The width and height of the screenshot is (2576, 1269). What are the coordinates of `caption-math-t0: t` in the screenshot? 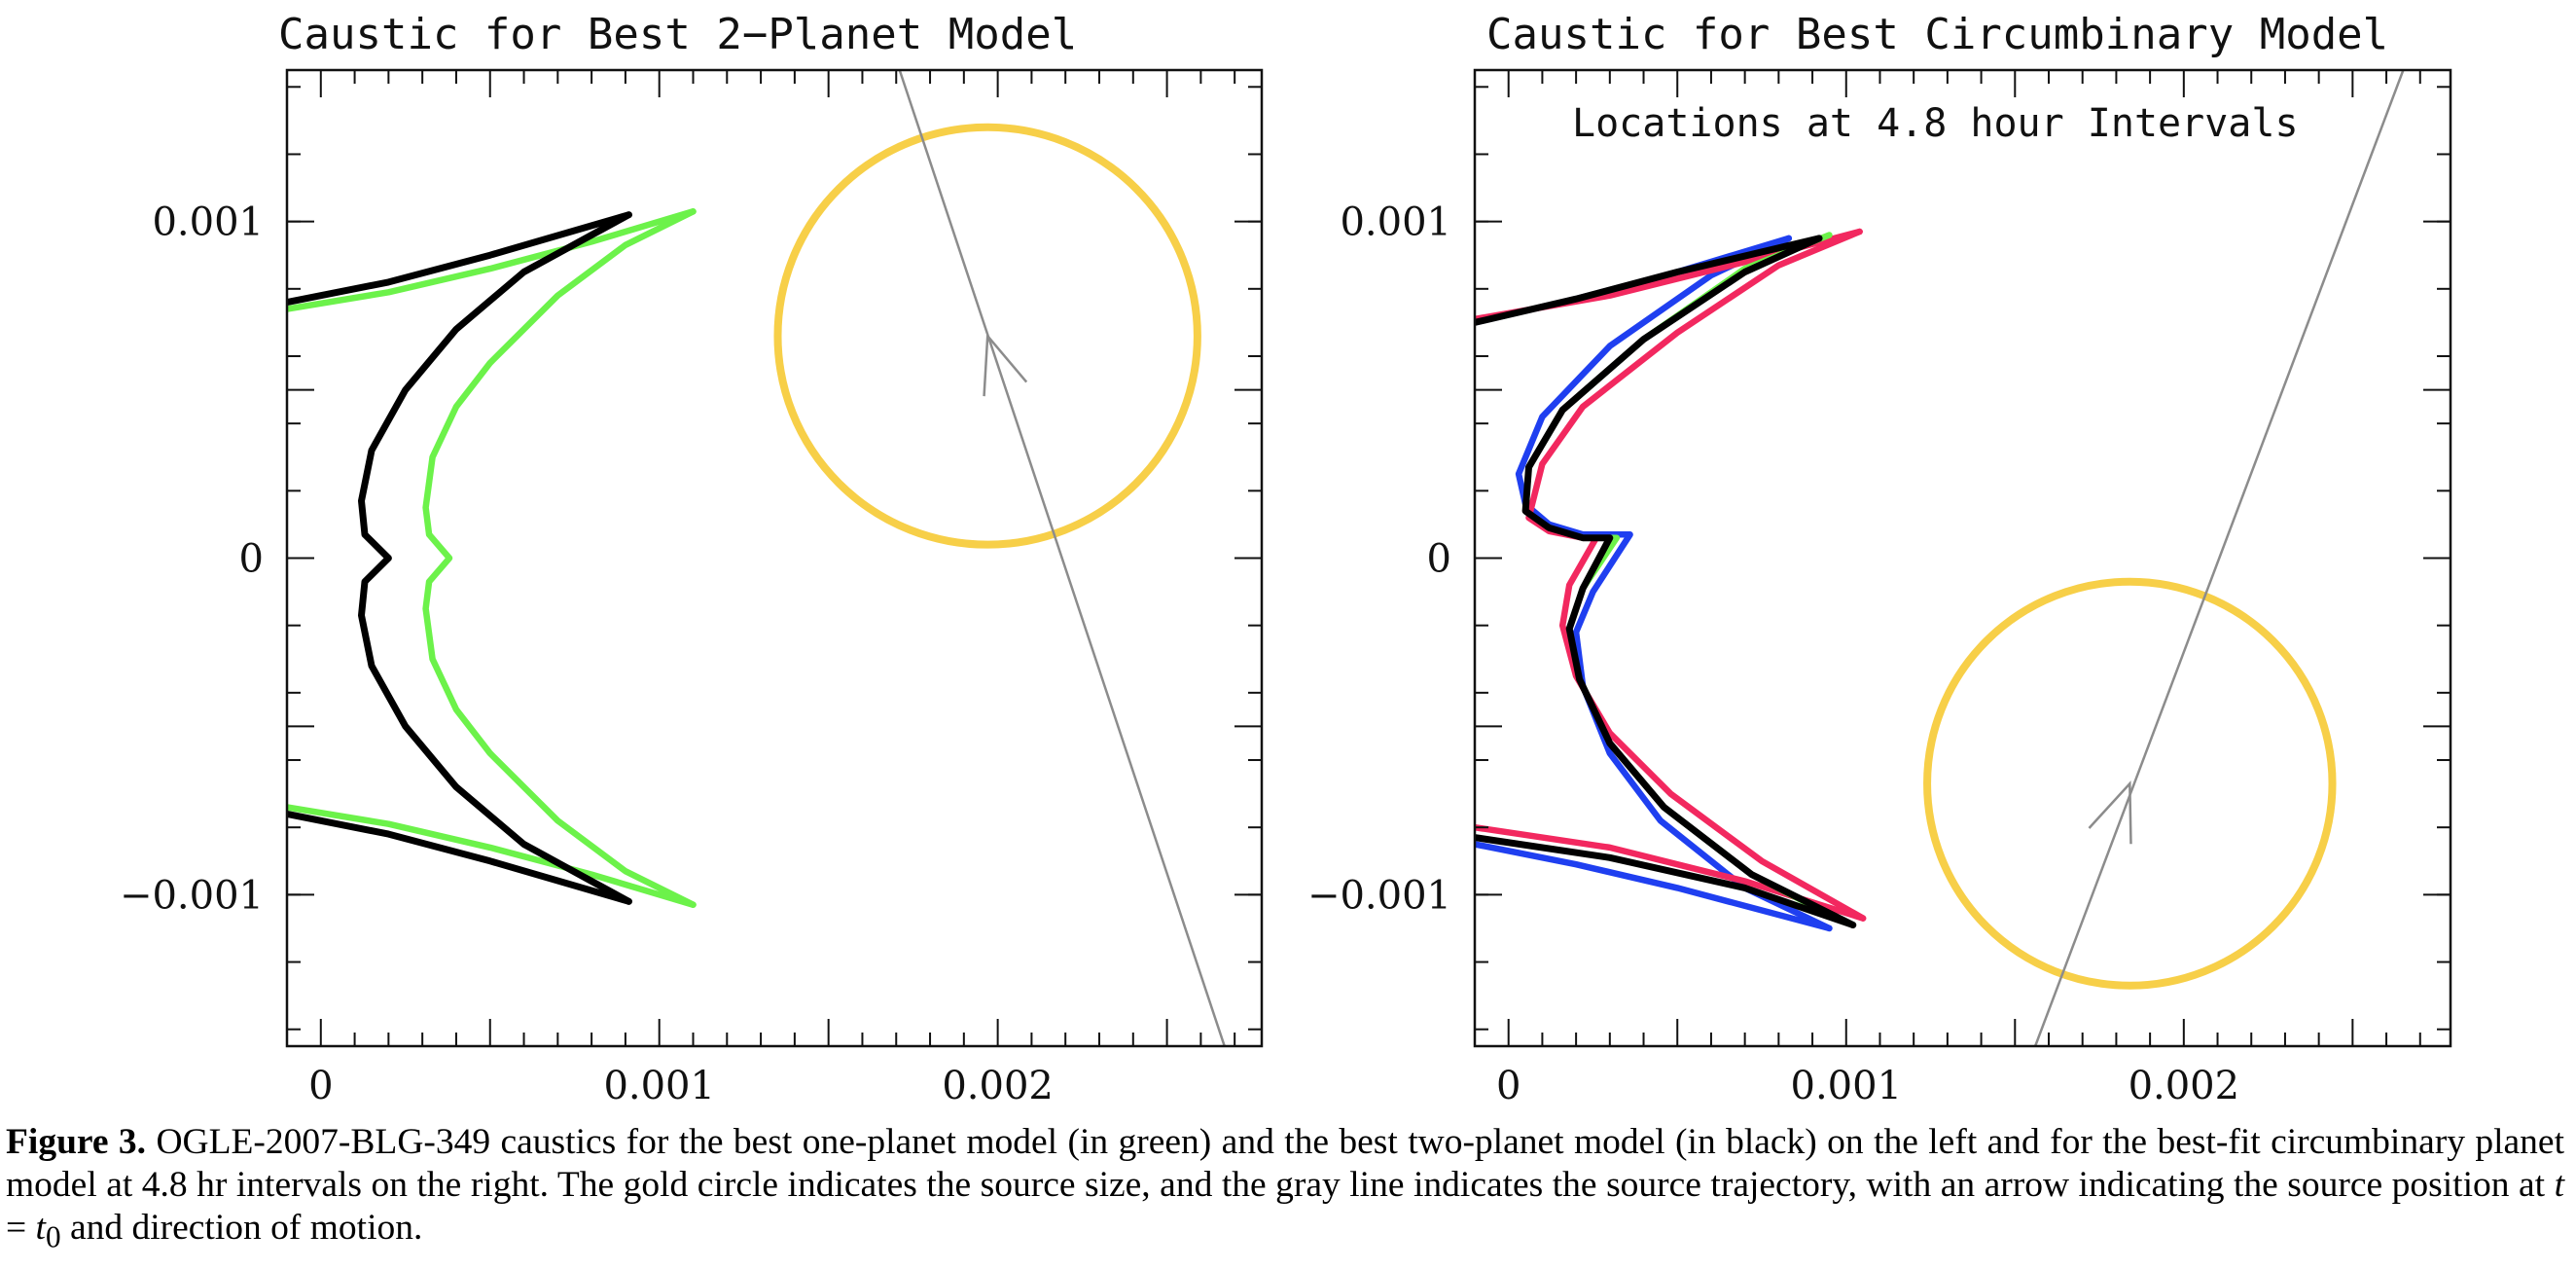 It's located at (40, 1228).